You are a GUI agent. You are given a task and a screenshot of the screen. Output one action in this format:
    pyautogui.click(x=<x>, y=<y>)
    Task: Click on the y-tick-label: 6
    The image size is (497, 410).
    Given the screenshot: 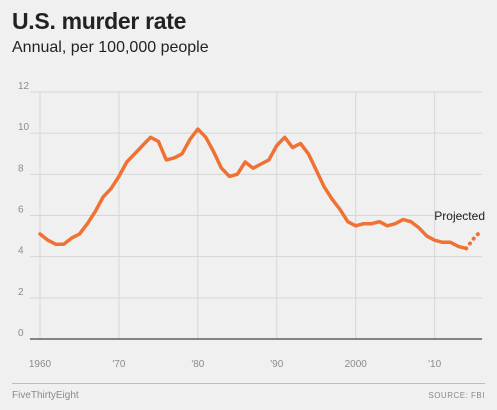 What is the action you would take?
    pyautogui.click(x=21, y=210)
    